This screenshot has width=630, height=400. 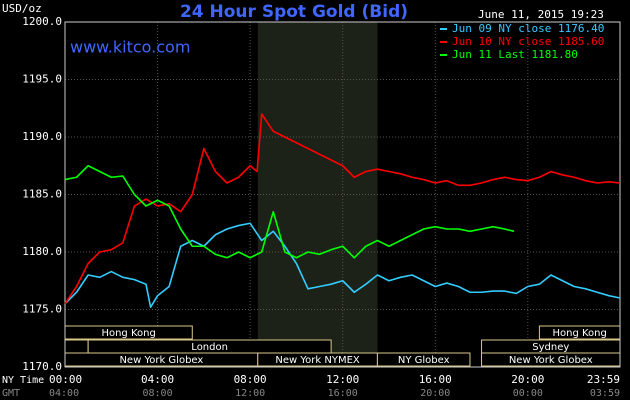 What do you see at coordinates (250, 379) in the screenshot?
I see `x-tick-label: 08:00` at bounding box center [250, 379].